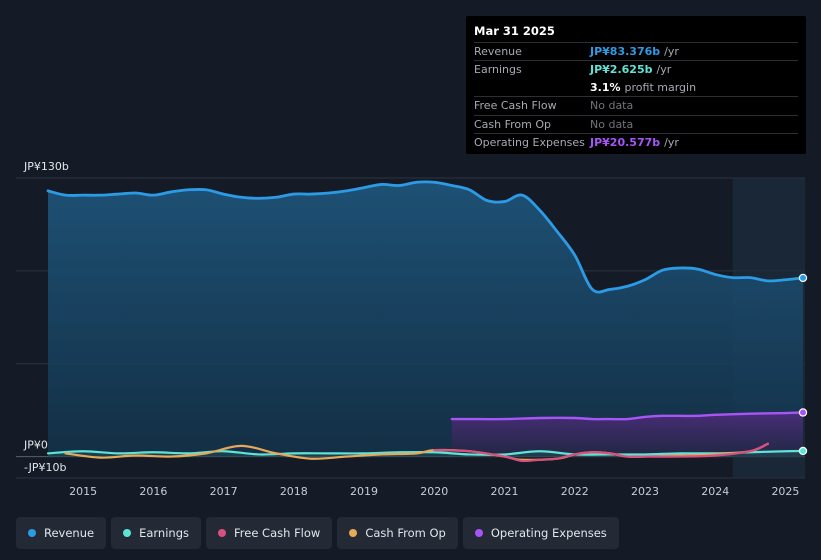  I want to click on x-tick-label: 2022, so click(575, 491).